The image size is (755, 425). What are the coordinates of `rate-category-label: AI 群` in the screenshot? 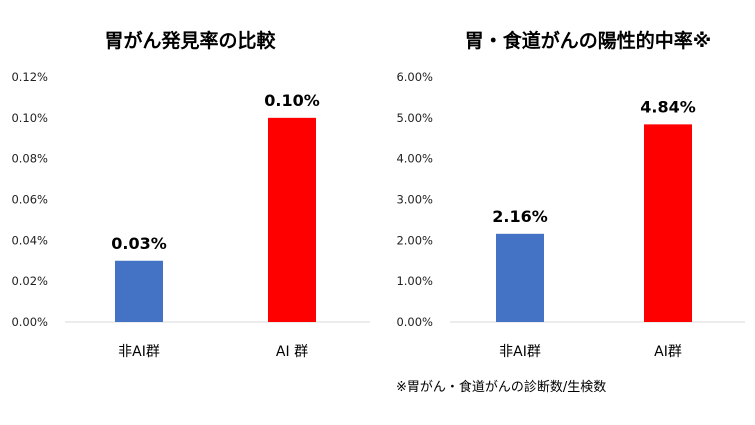 It's located at (292, 352).